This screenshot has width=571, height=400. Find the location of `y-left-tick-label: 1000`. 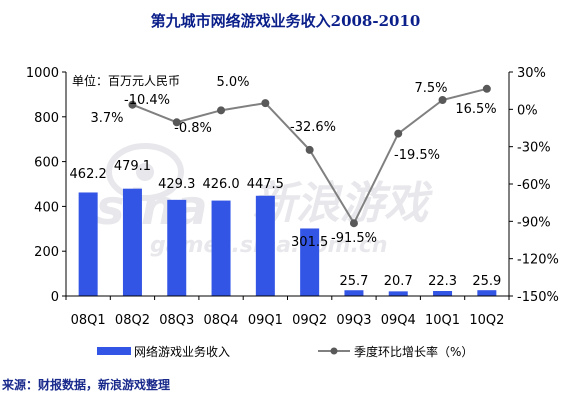

y-left-tick-label: 1000 is located at coordinates (42, 73).